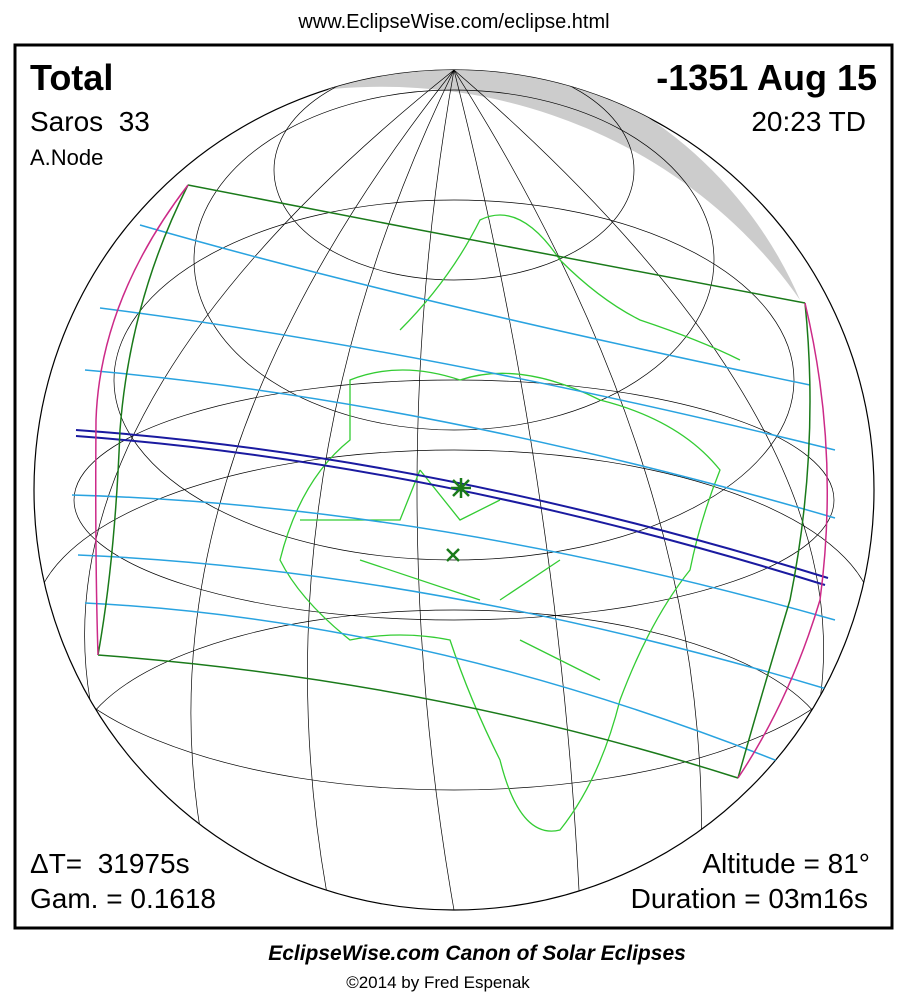  I want to click on eclipse-date: -1351 Aug 15, so click(766, 77).